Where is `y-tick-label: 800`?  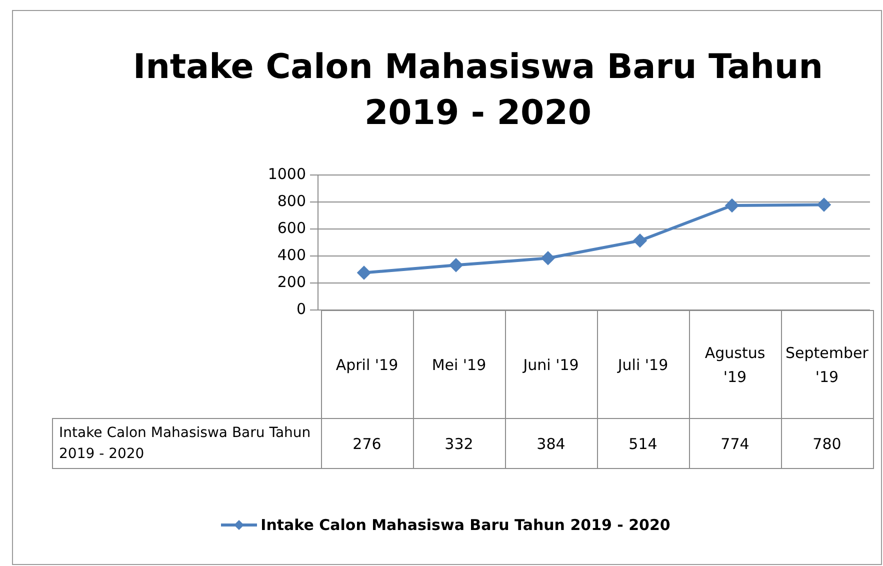 y-tick-label: 800 is located at coordinates (291, 201).